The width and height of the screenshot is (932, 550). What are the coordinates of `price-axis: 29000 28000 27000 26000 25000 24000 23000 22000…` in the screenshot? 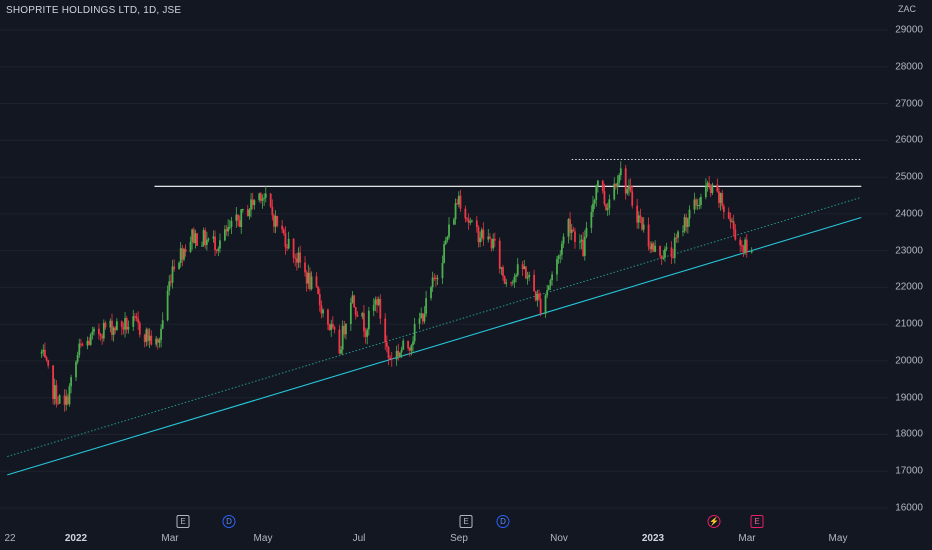 It's located at (910, 275).